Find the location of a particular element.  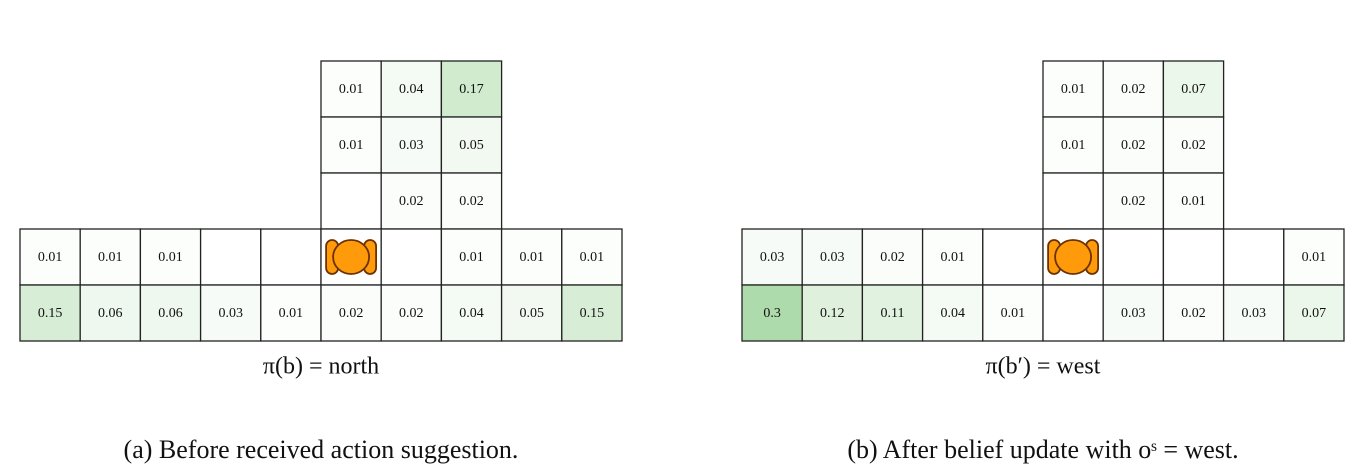

cell-value: 0.3 is located at coordinates (772, 313).